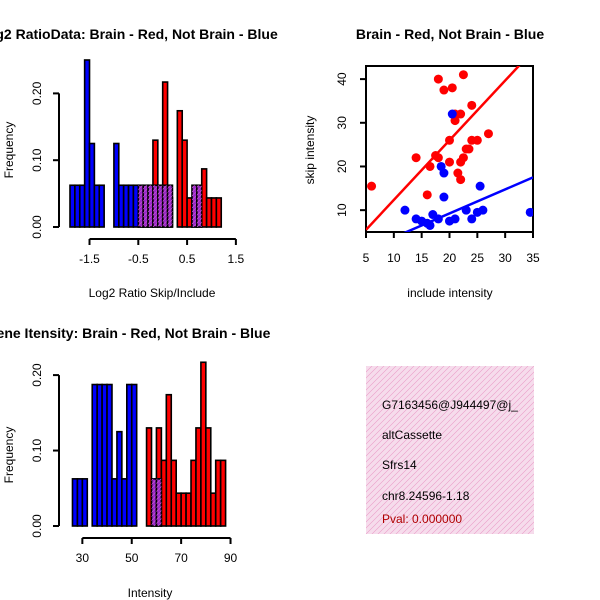 Image resolution: width=600 pixels, height=600 pixels. Describe the element at coordinates (231, 558) in the screenshot. I see `gene-intensity-x-tick-label: 90` at that location.